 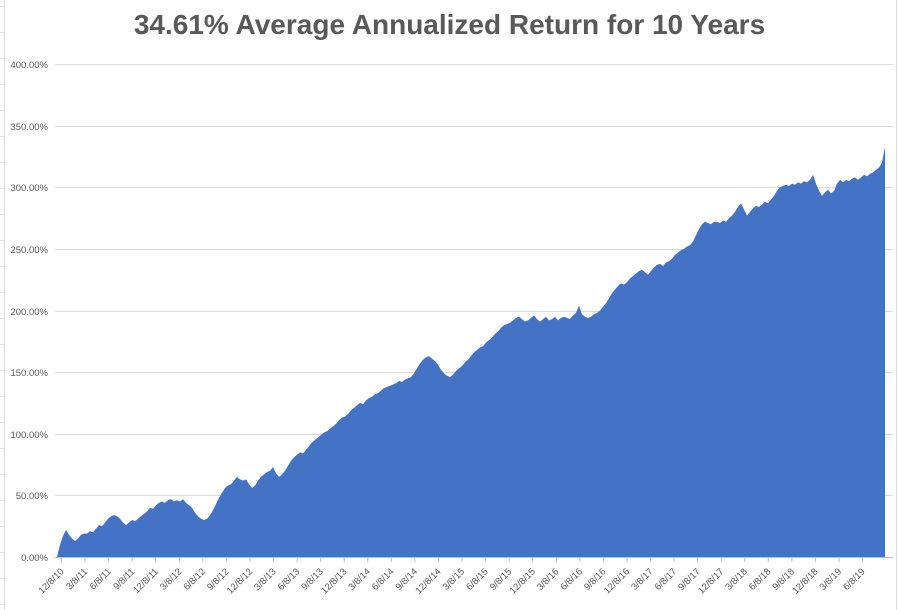 What do you see at coordinates (171, 579) in the screenshot?
I see `x-axis-tick-label: 3/8/12` at bounding box center [171, 579].